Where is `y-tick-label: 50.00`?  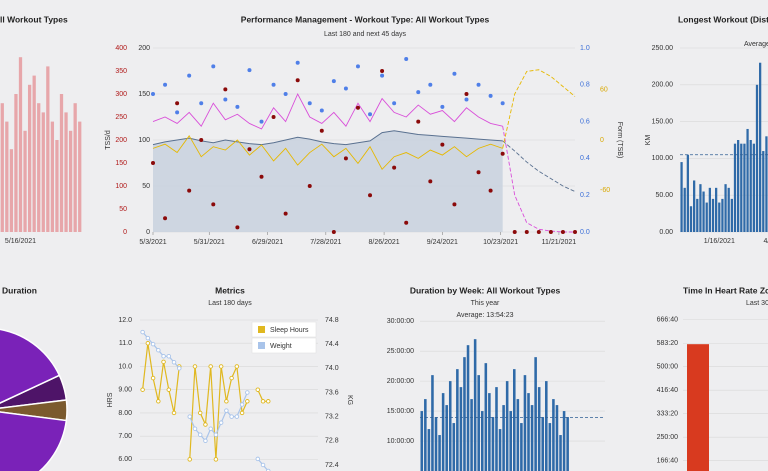 y-tick-label: 50.00 is located at coordinates (664, 195).